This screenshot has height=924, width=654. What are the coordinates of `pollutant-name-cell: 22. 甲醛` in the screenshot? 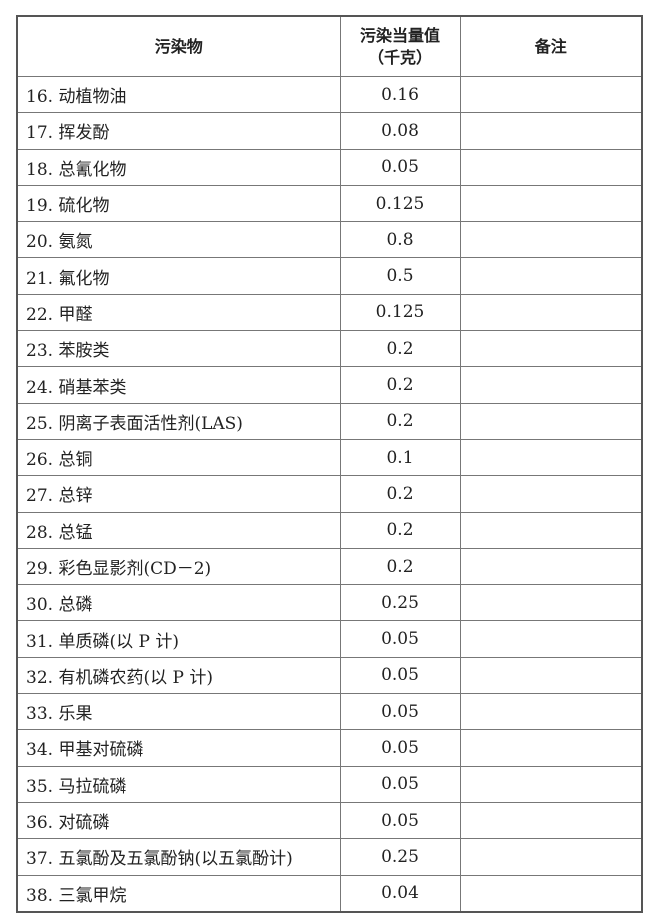 It's located at (178, 312).